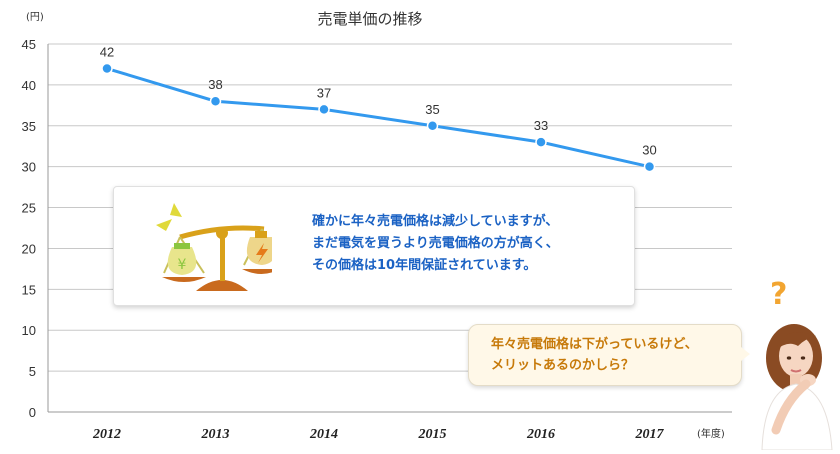  Describe the element at coordinates (711, 433) in the screenshot. I see `x-axis-unit: (年度)` at that location.